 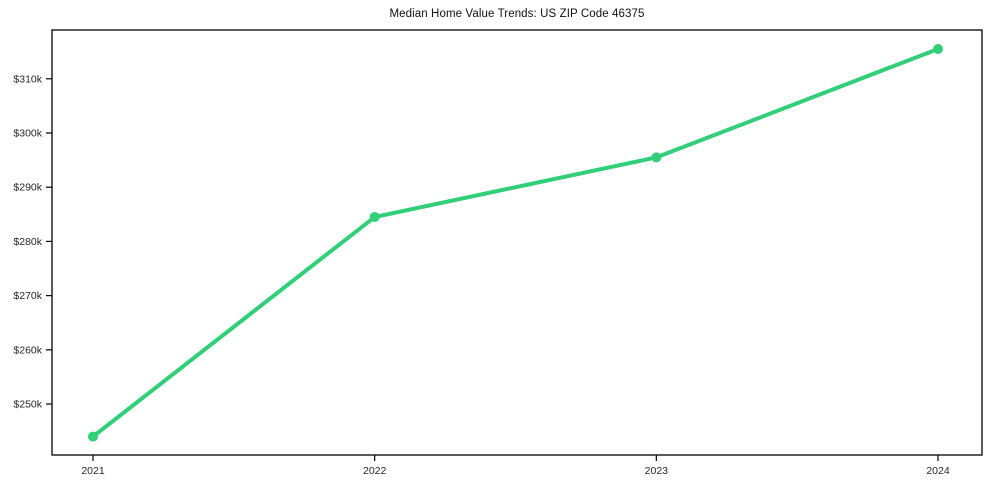 What do you see at coordinates (27, 188) in the screenshot?
I see `y-tick-label: $290k` at bounding box center [27, 188].